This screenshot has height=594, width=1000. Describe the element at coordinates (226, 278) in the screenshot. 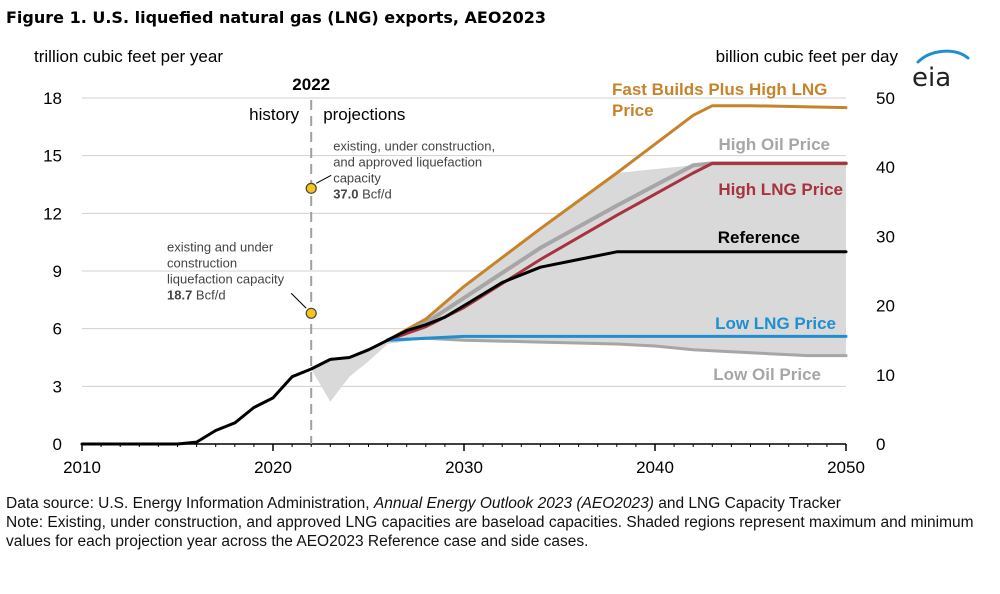

I see `capacity-annotation-line: liquefaction capacity` at that location.